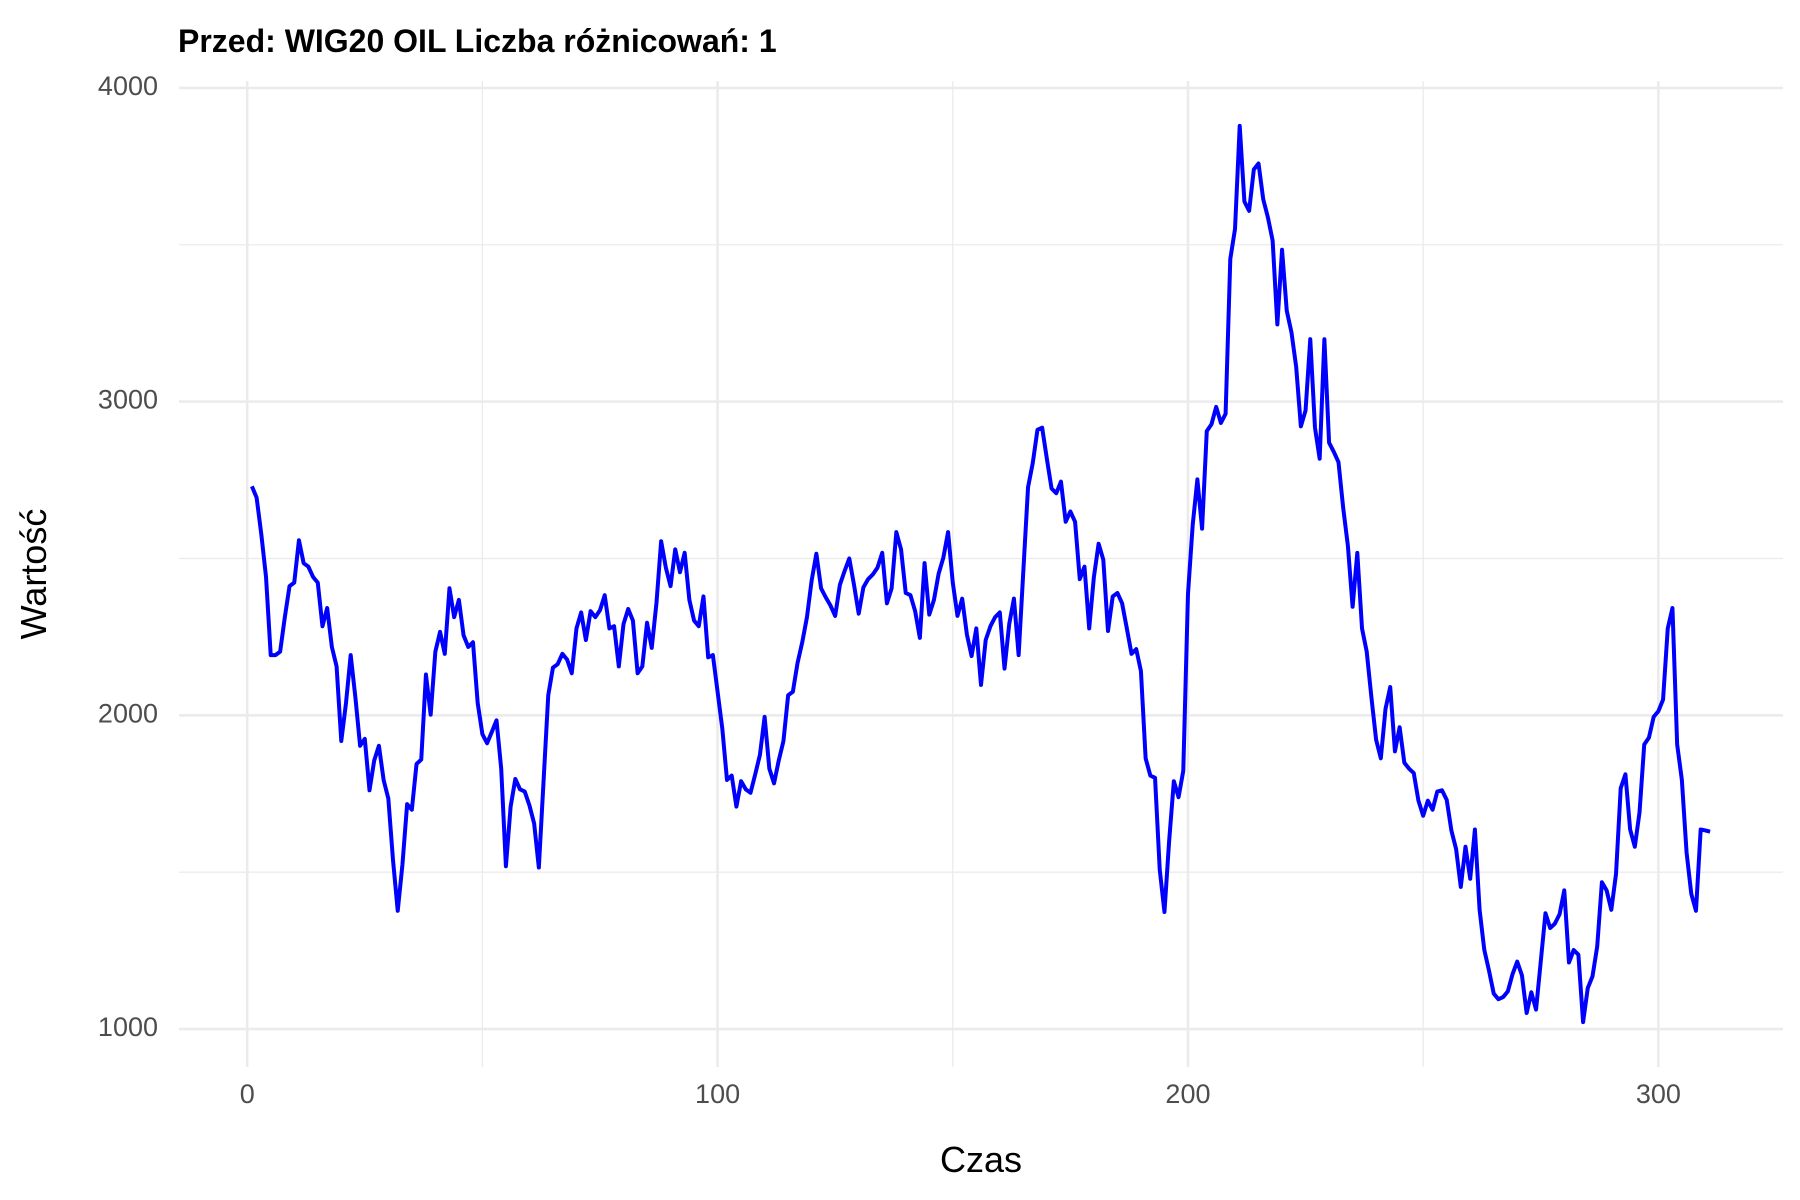 This screenshot has height=1200, width=1800. I want to click on x-tick-label: 300, so click(1658, 1094).